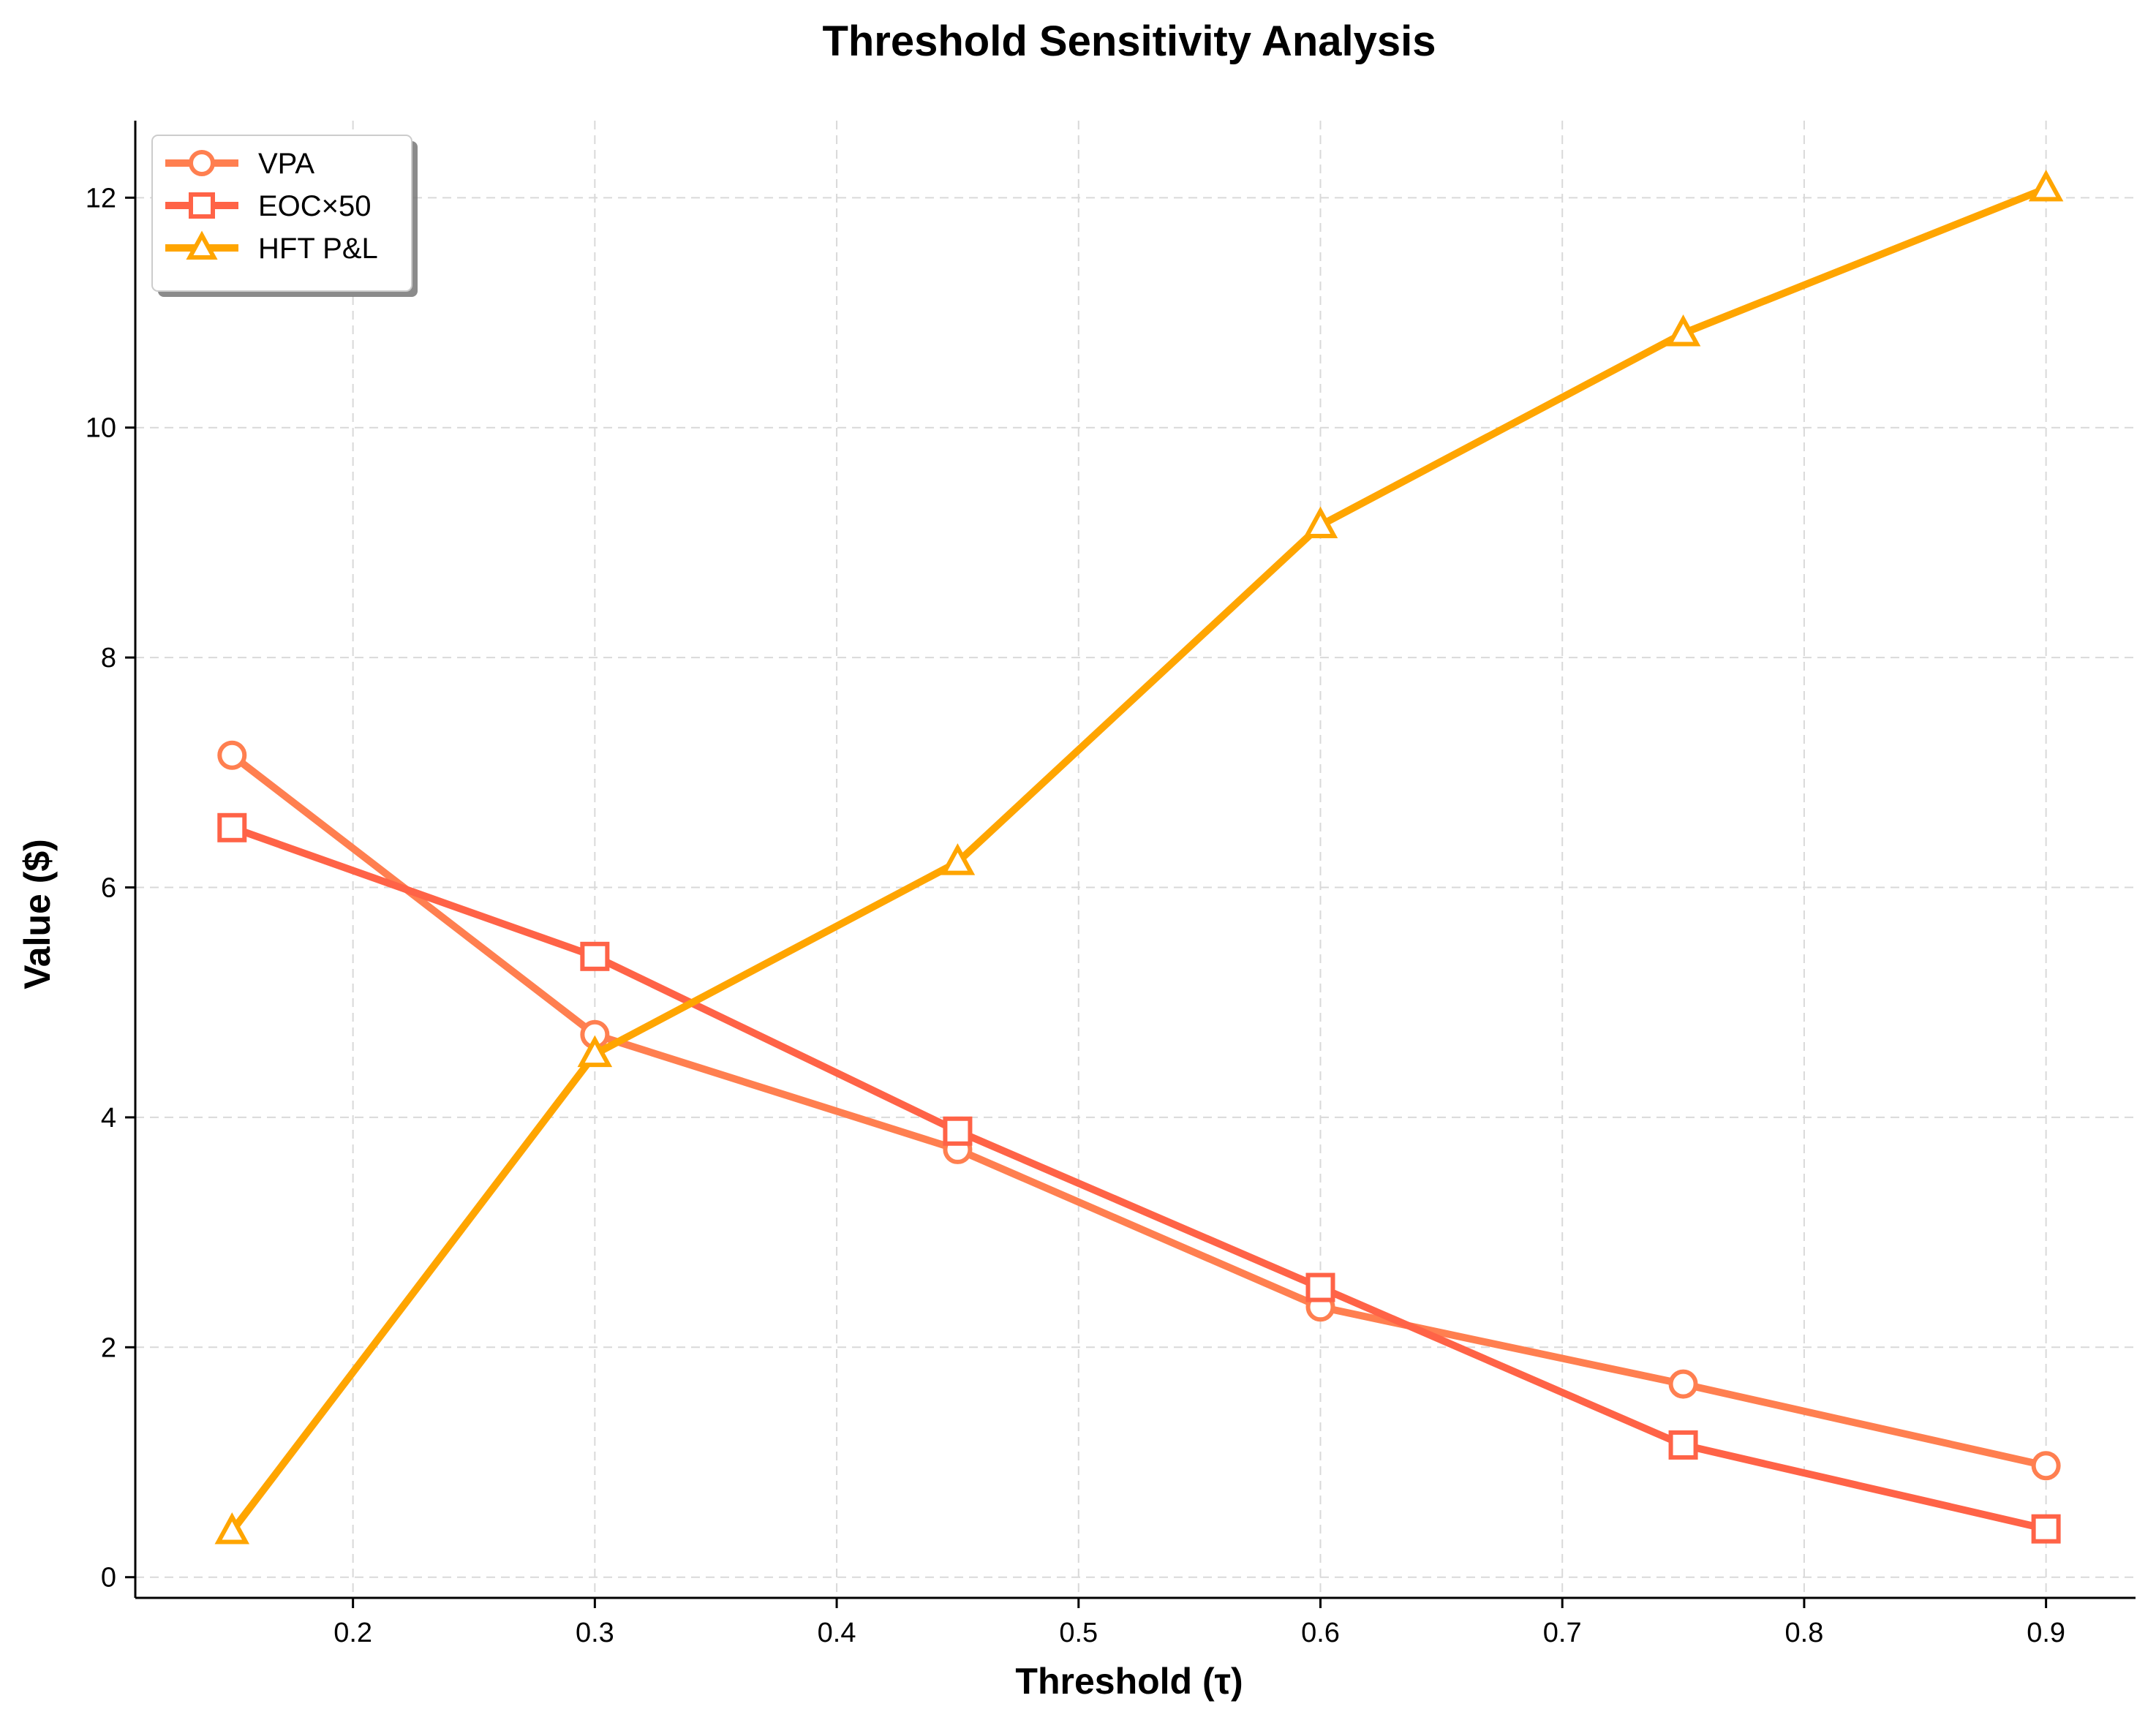  I want to click on y-axis-label: Value ($), so click(37, 914).